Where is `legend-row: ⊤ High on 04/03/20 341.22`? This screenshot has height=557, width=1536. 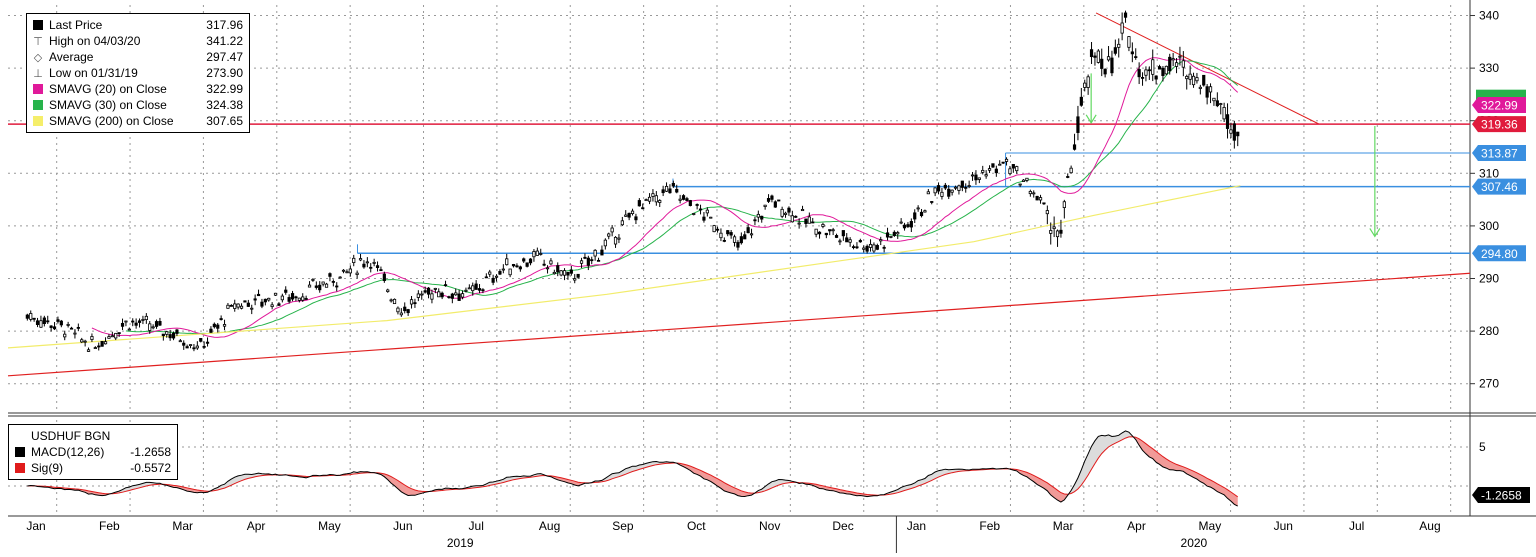
legend-row: ⊤ High on 04/03/20 341.22 is located at coordinates (138, 41).